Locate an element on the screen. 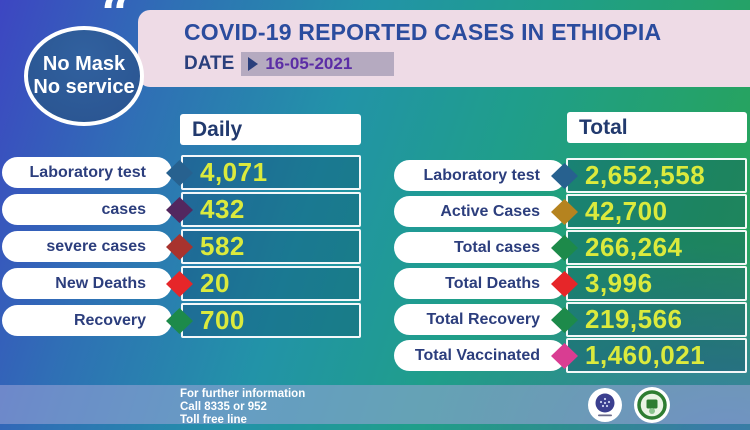  page-title: COVID-19 REPORTED CASES IN ETHIOPIA is located at coordinates (423, 32).